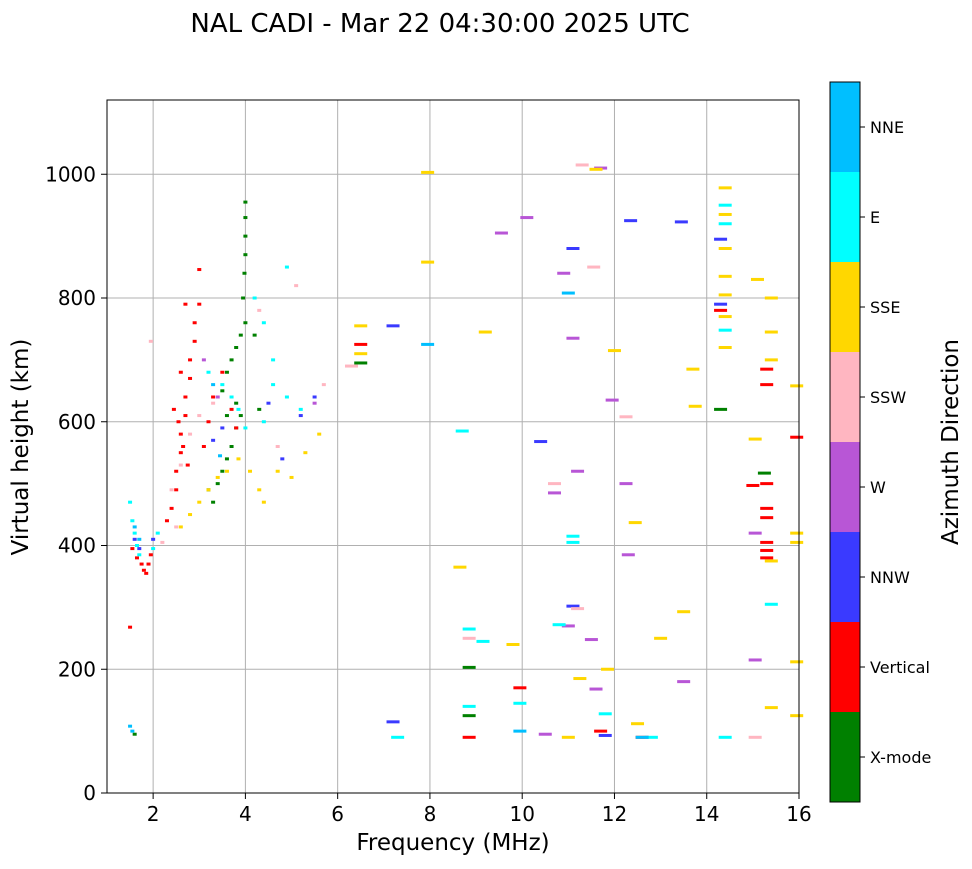 This screenshot has width=972, height=869. I want to click on y-tick-label: 1000, so click(70, 174).